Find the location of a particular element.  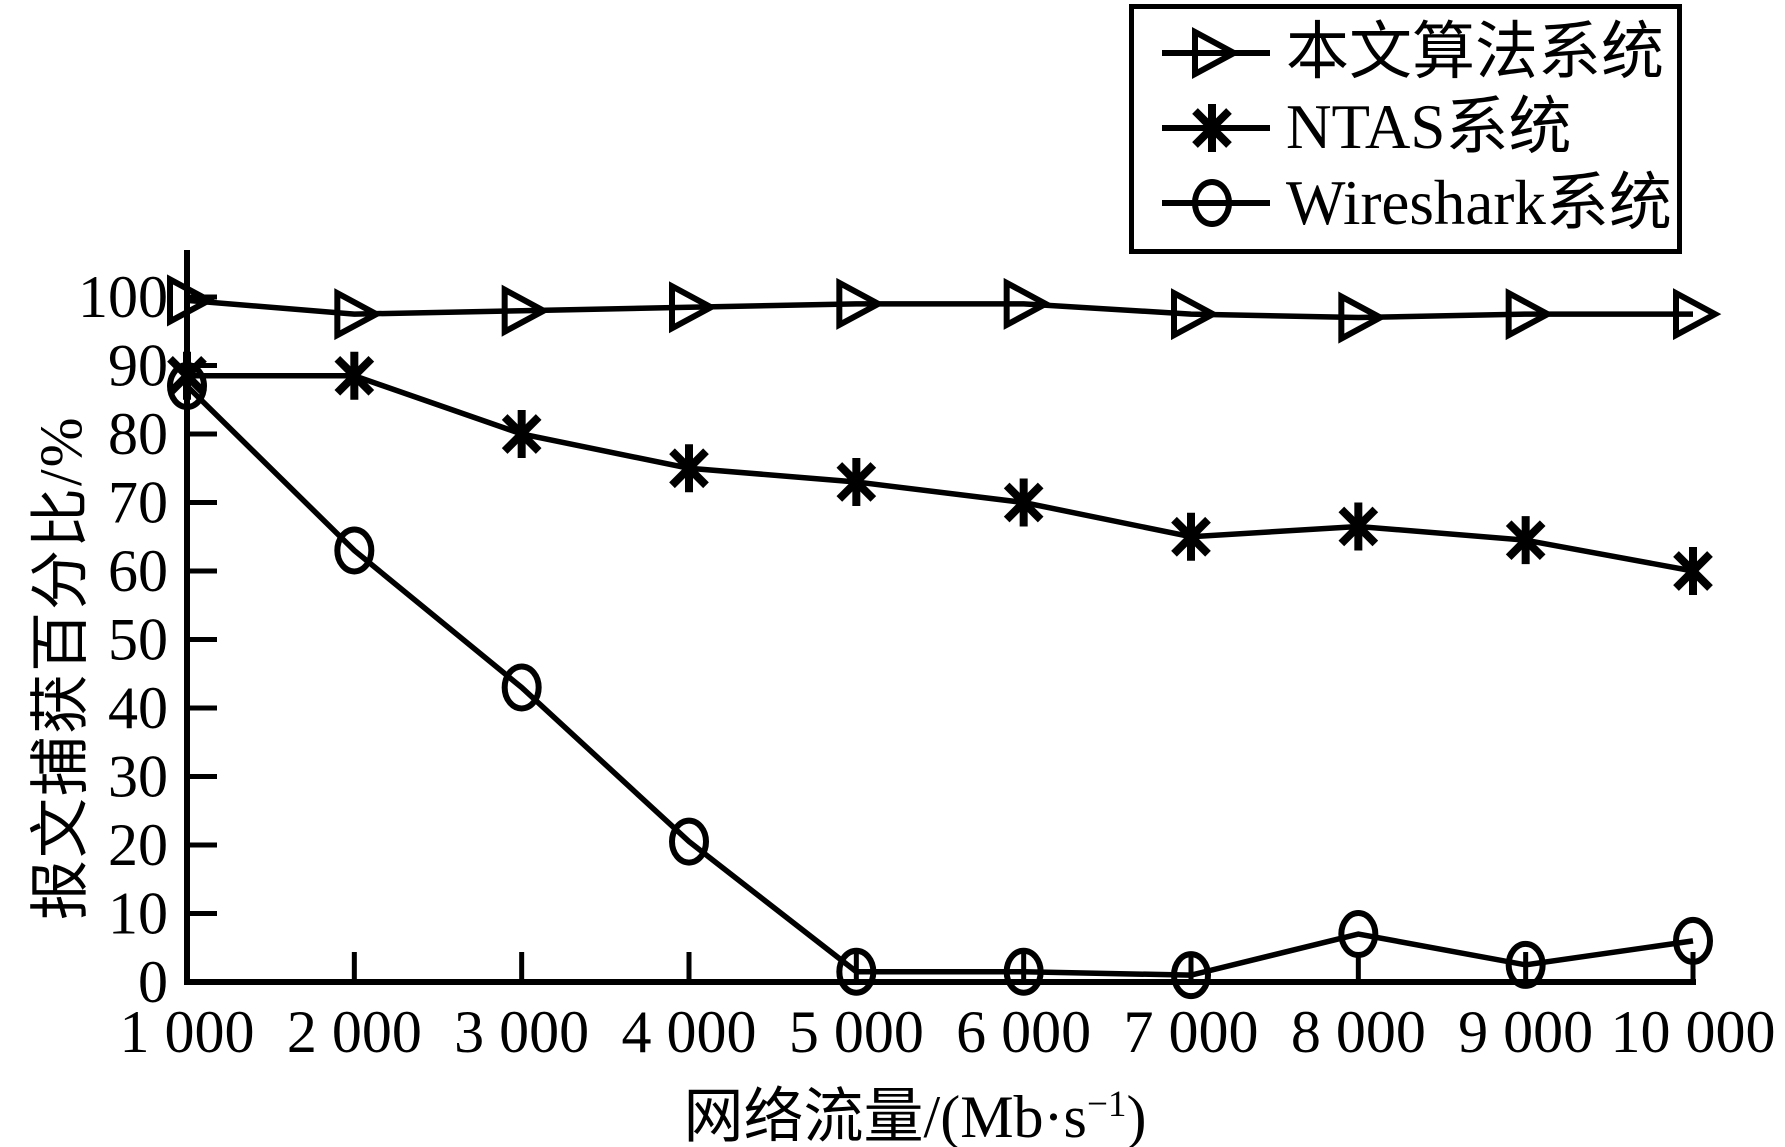

legend-label-algorithm: 本文算法系统 is located at coordinates (1475, 52).